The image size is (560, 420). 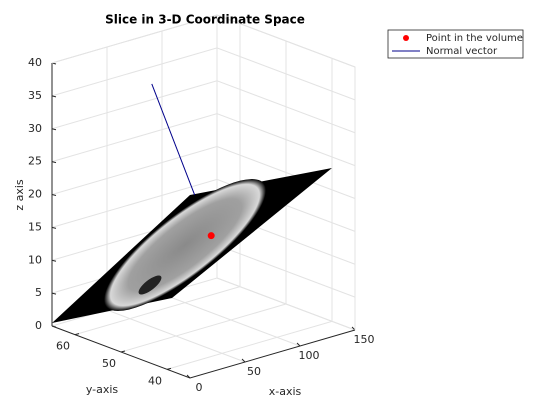 What do you see at coordinates (155, 380) in the screenshot?
I see `y-tick-label: 40` at bounding box center [155, 380].